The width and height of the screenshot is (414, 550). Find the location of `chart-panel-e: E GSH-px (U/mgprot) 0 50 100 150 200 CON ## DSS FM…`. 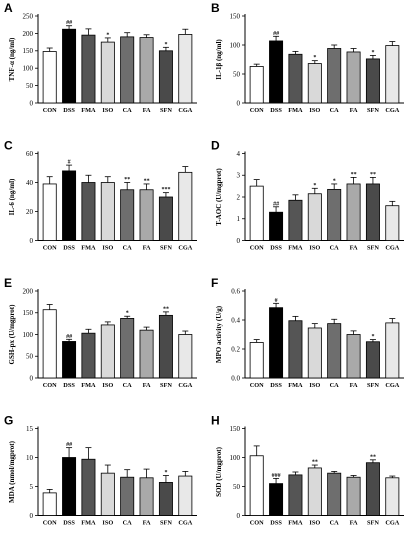

chart-panel-e: E GSH-px (U/mgprot) 0 50 100 150 200 CON ## DSS FM… is located at coordinates (100, 332).